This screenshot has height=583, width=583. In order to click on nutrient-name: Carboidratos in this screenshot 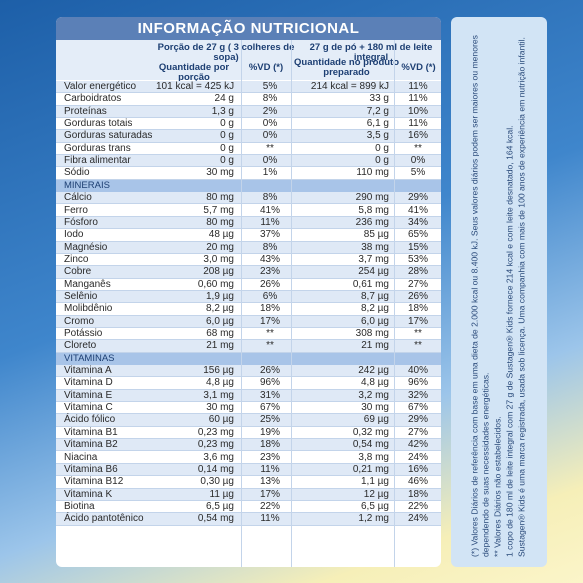, I will do `click(93, 99)`.